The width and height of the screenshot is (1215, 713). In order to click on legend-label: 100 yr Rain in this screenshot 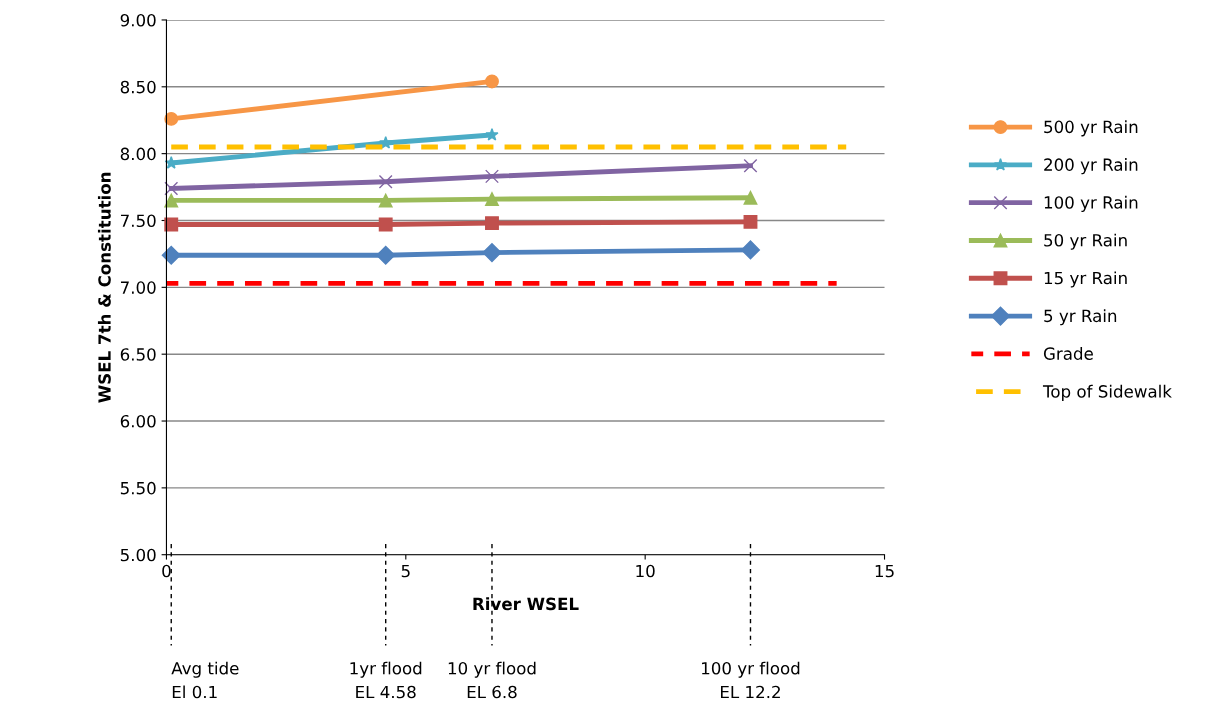, I will do `click(1091, 203)`.